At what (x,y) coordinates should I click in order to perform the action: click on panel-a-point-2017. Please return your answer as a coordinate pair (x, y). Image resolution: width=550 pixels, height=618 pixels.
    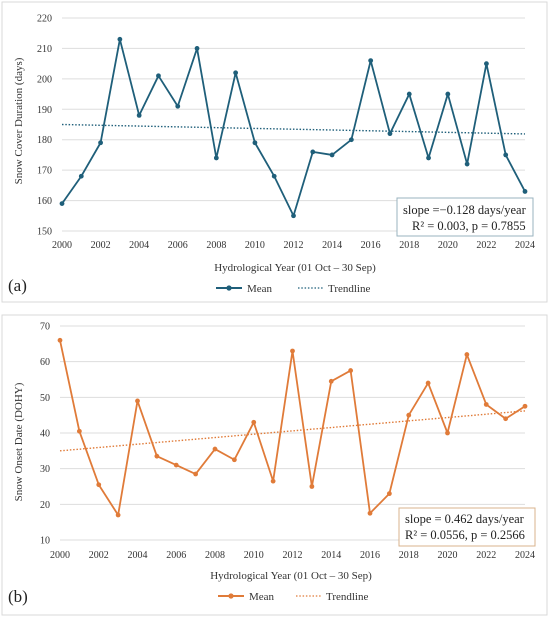
    Looking at the image, I should click on (390, 134).